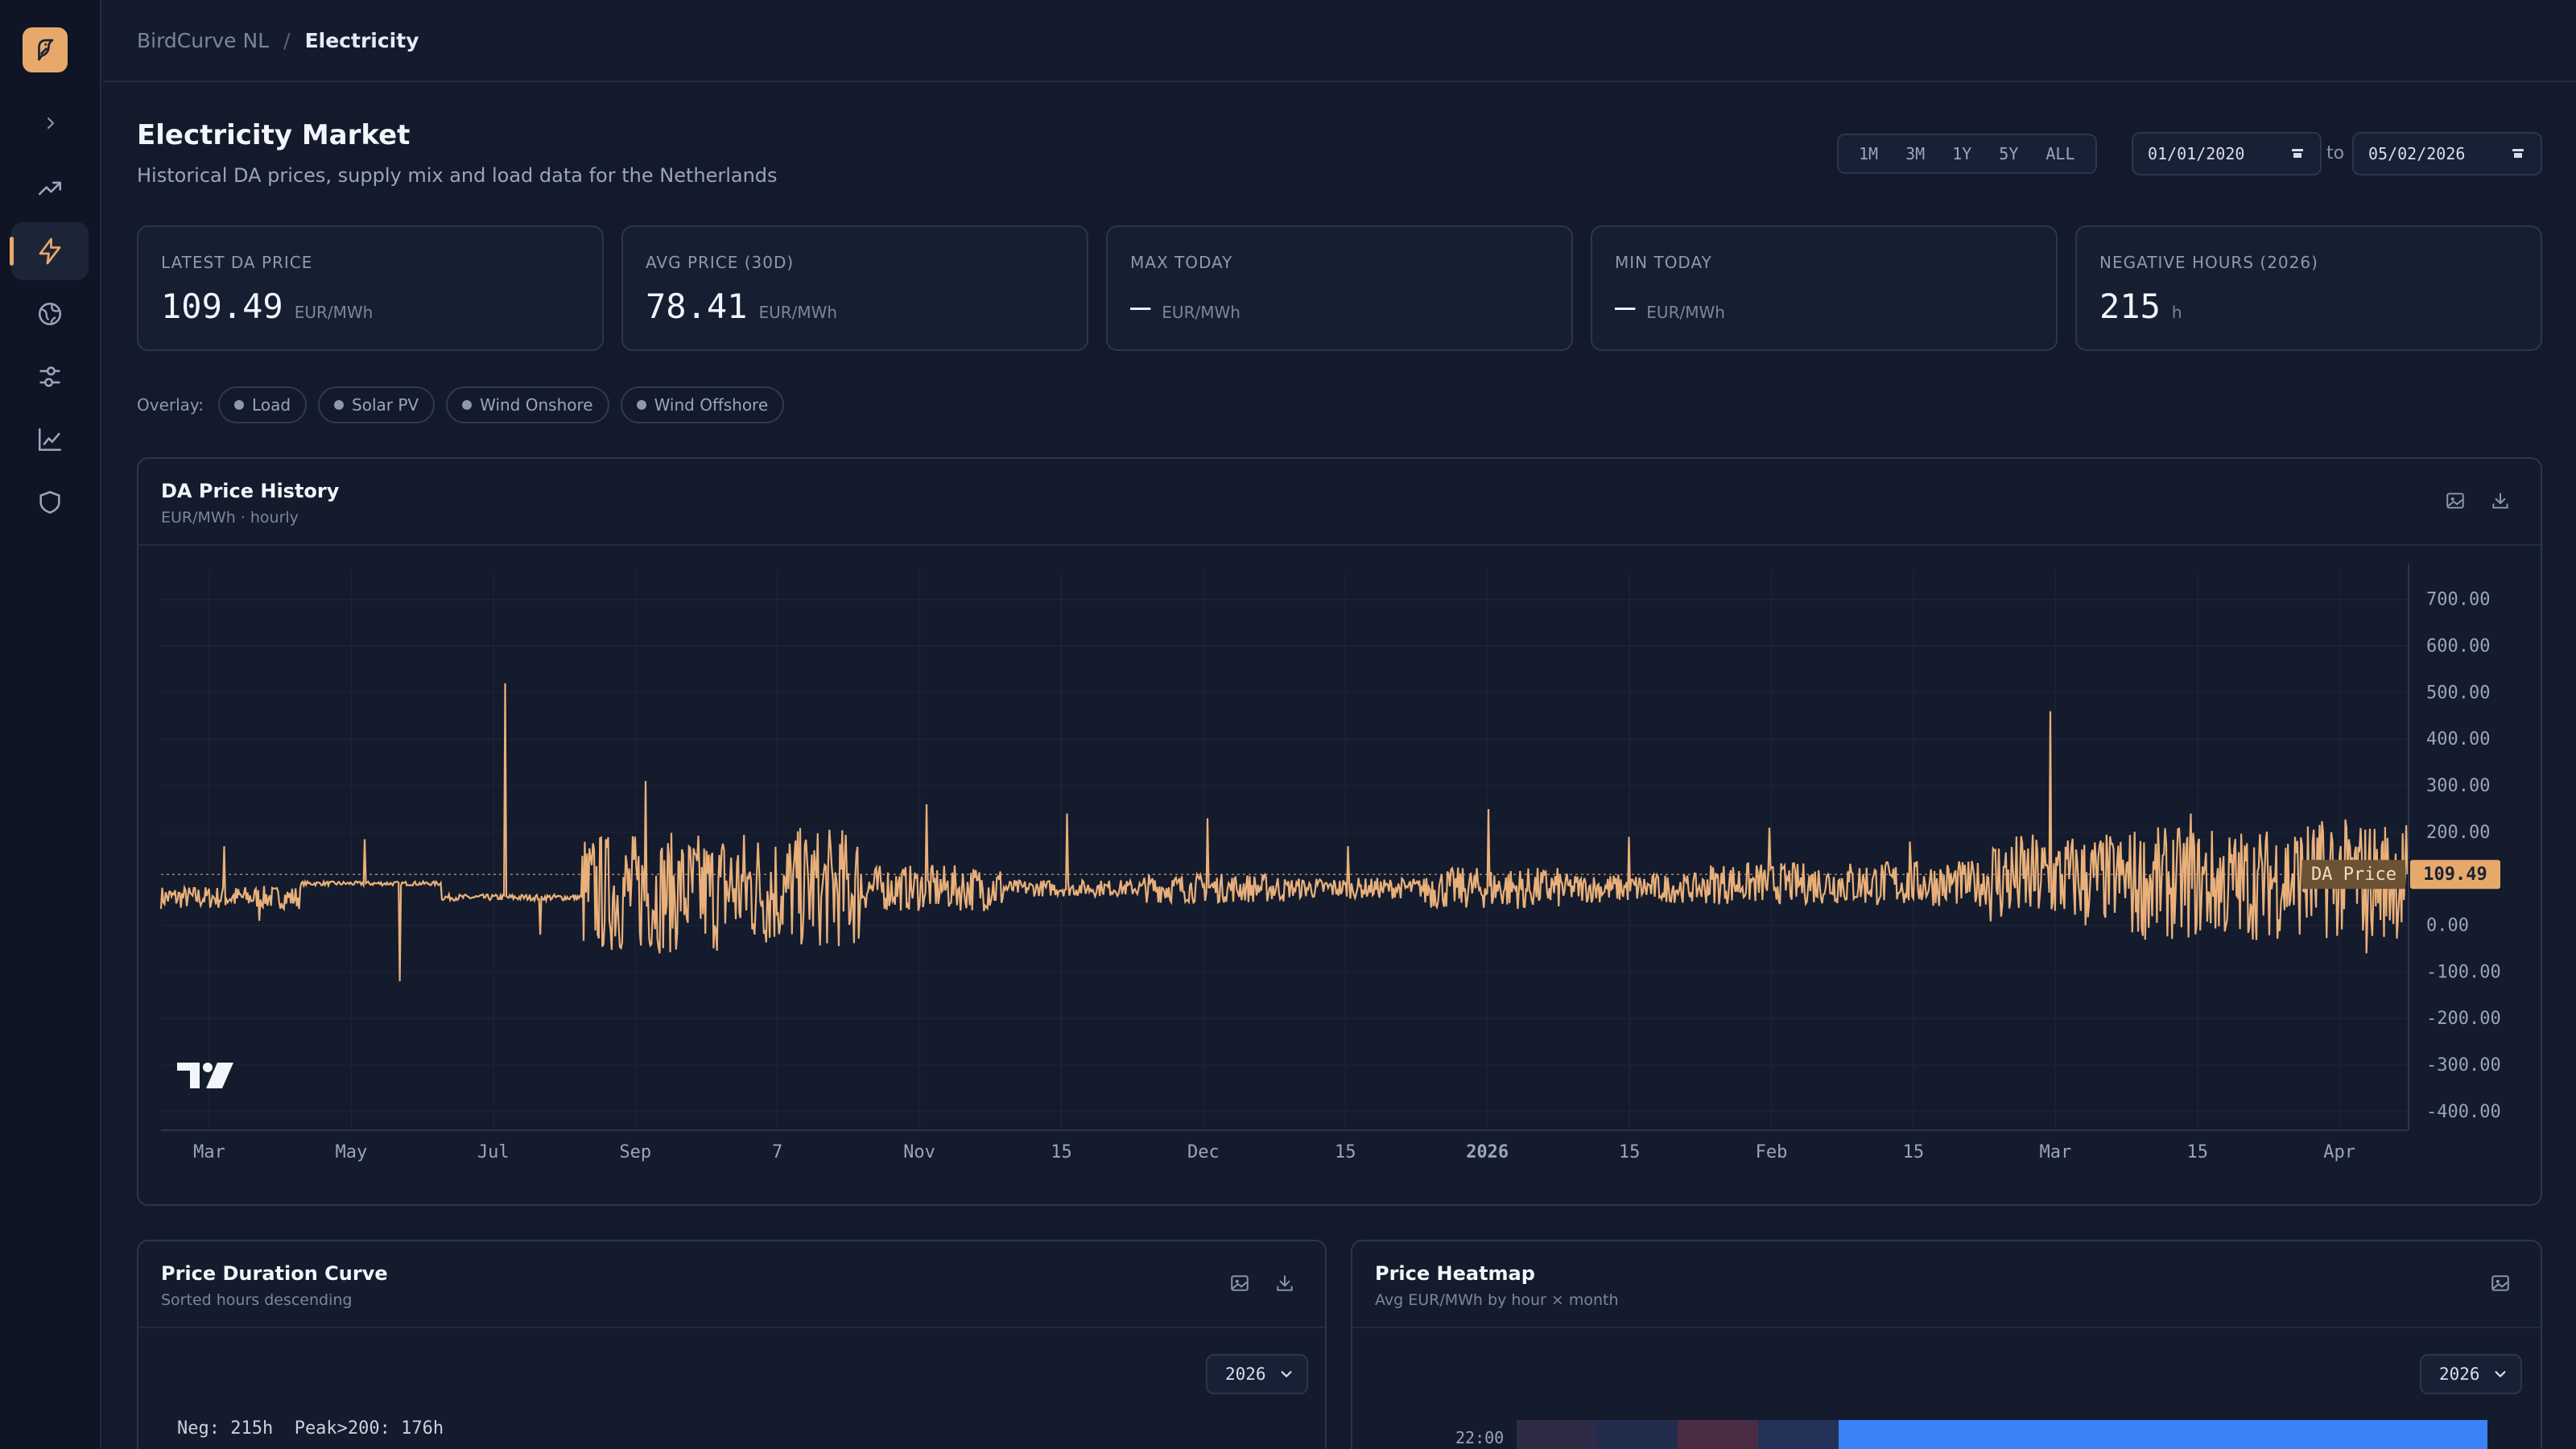  What do you see at coordinates (711, 405) in the screenshot?
I see `chip-label: Wind Offshore` at bounding box center [711, 405].